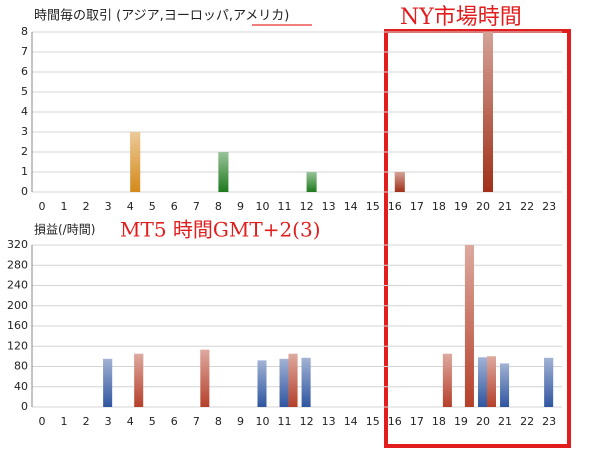 This screenshot has height=454, width=590. I want to click on y-tick-label: 200, so click(17, 305).